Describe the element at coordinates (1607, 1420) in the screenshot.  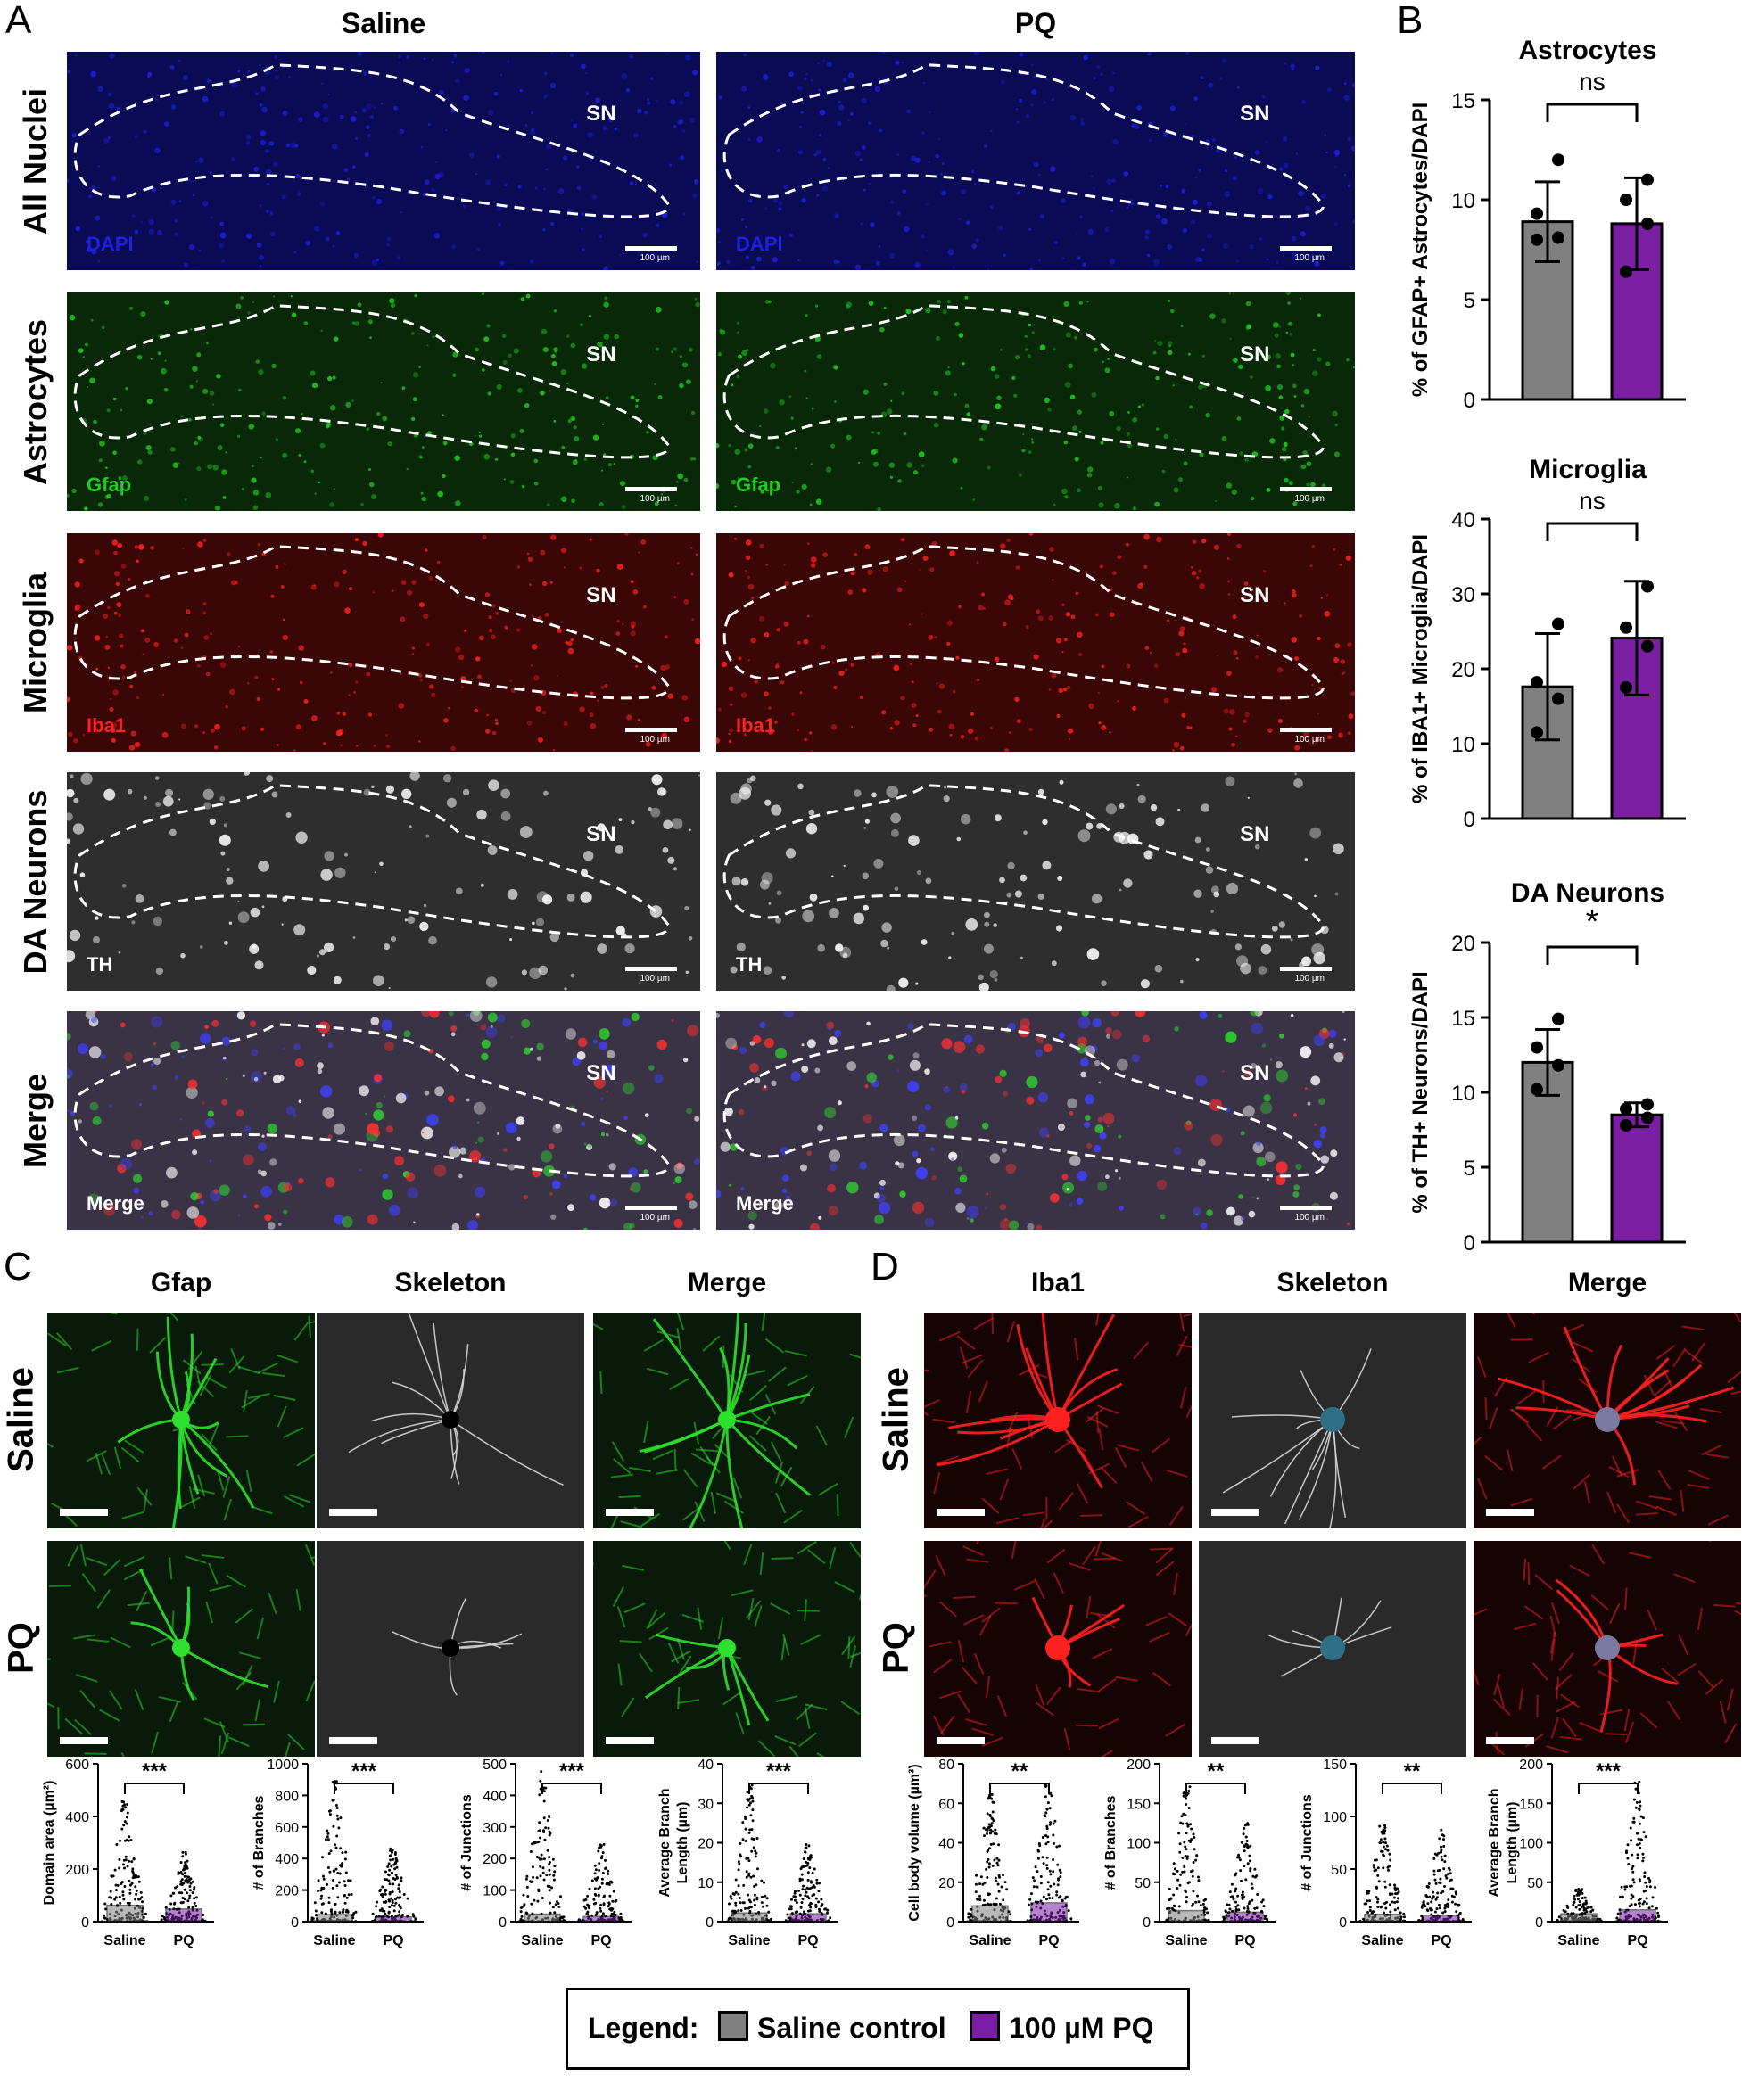
I see `d-micrograph` at that location.